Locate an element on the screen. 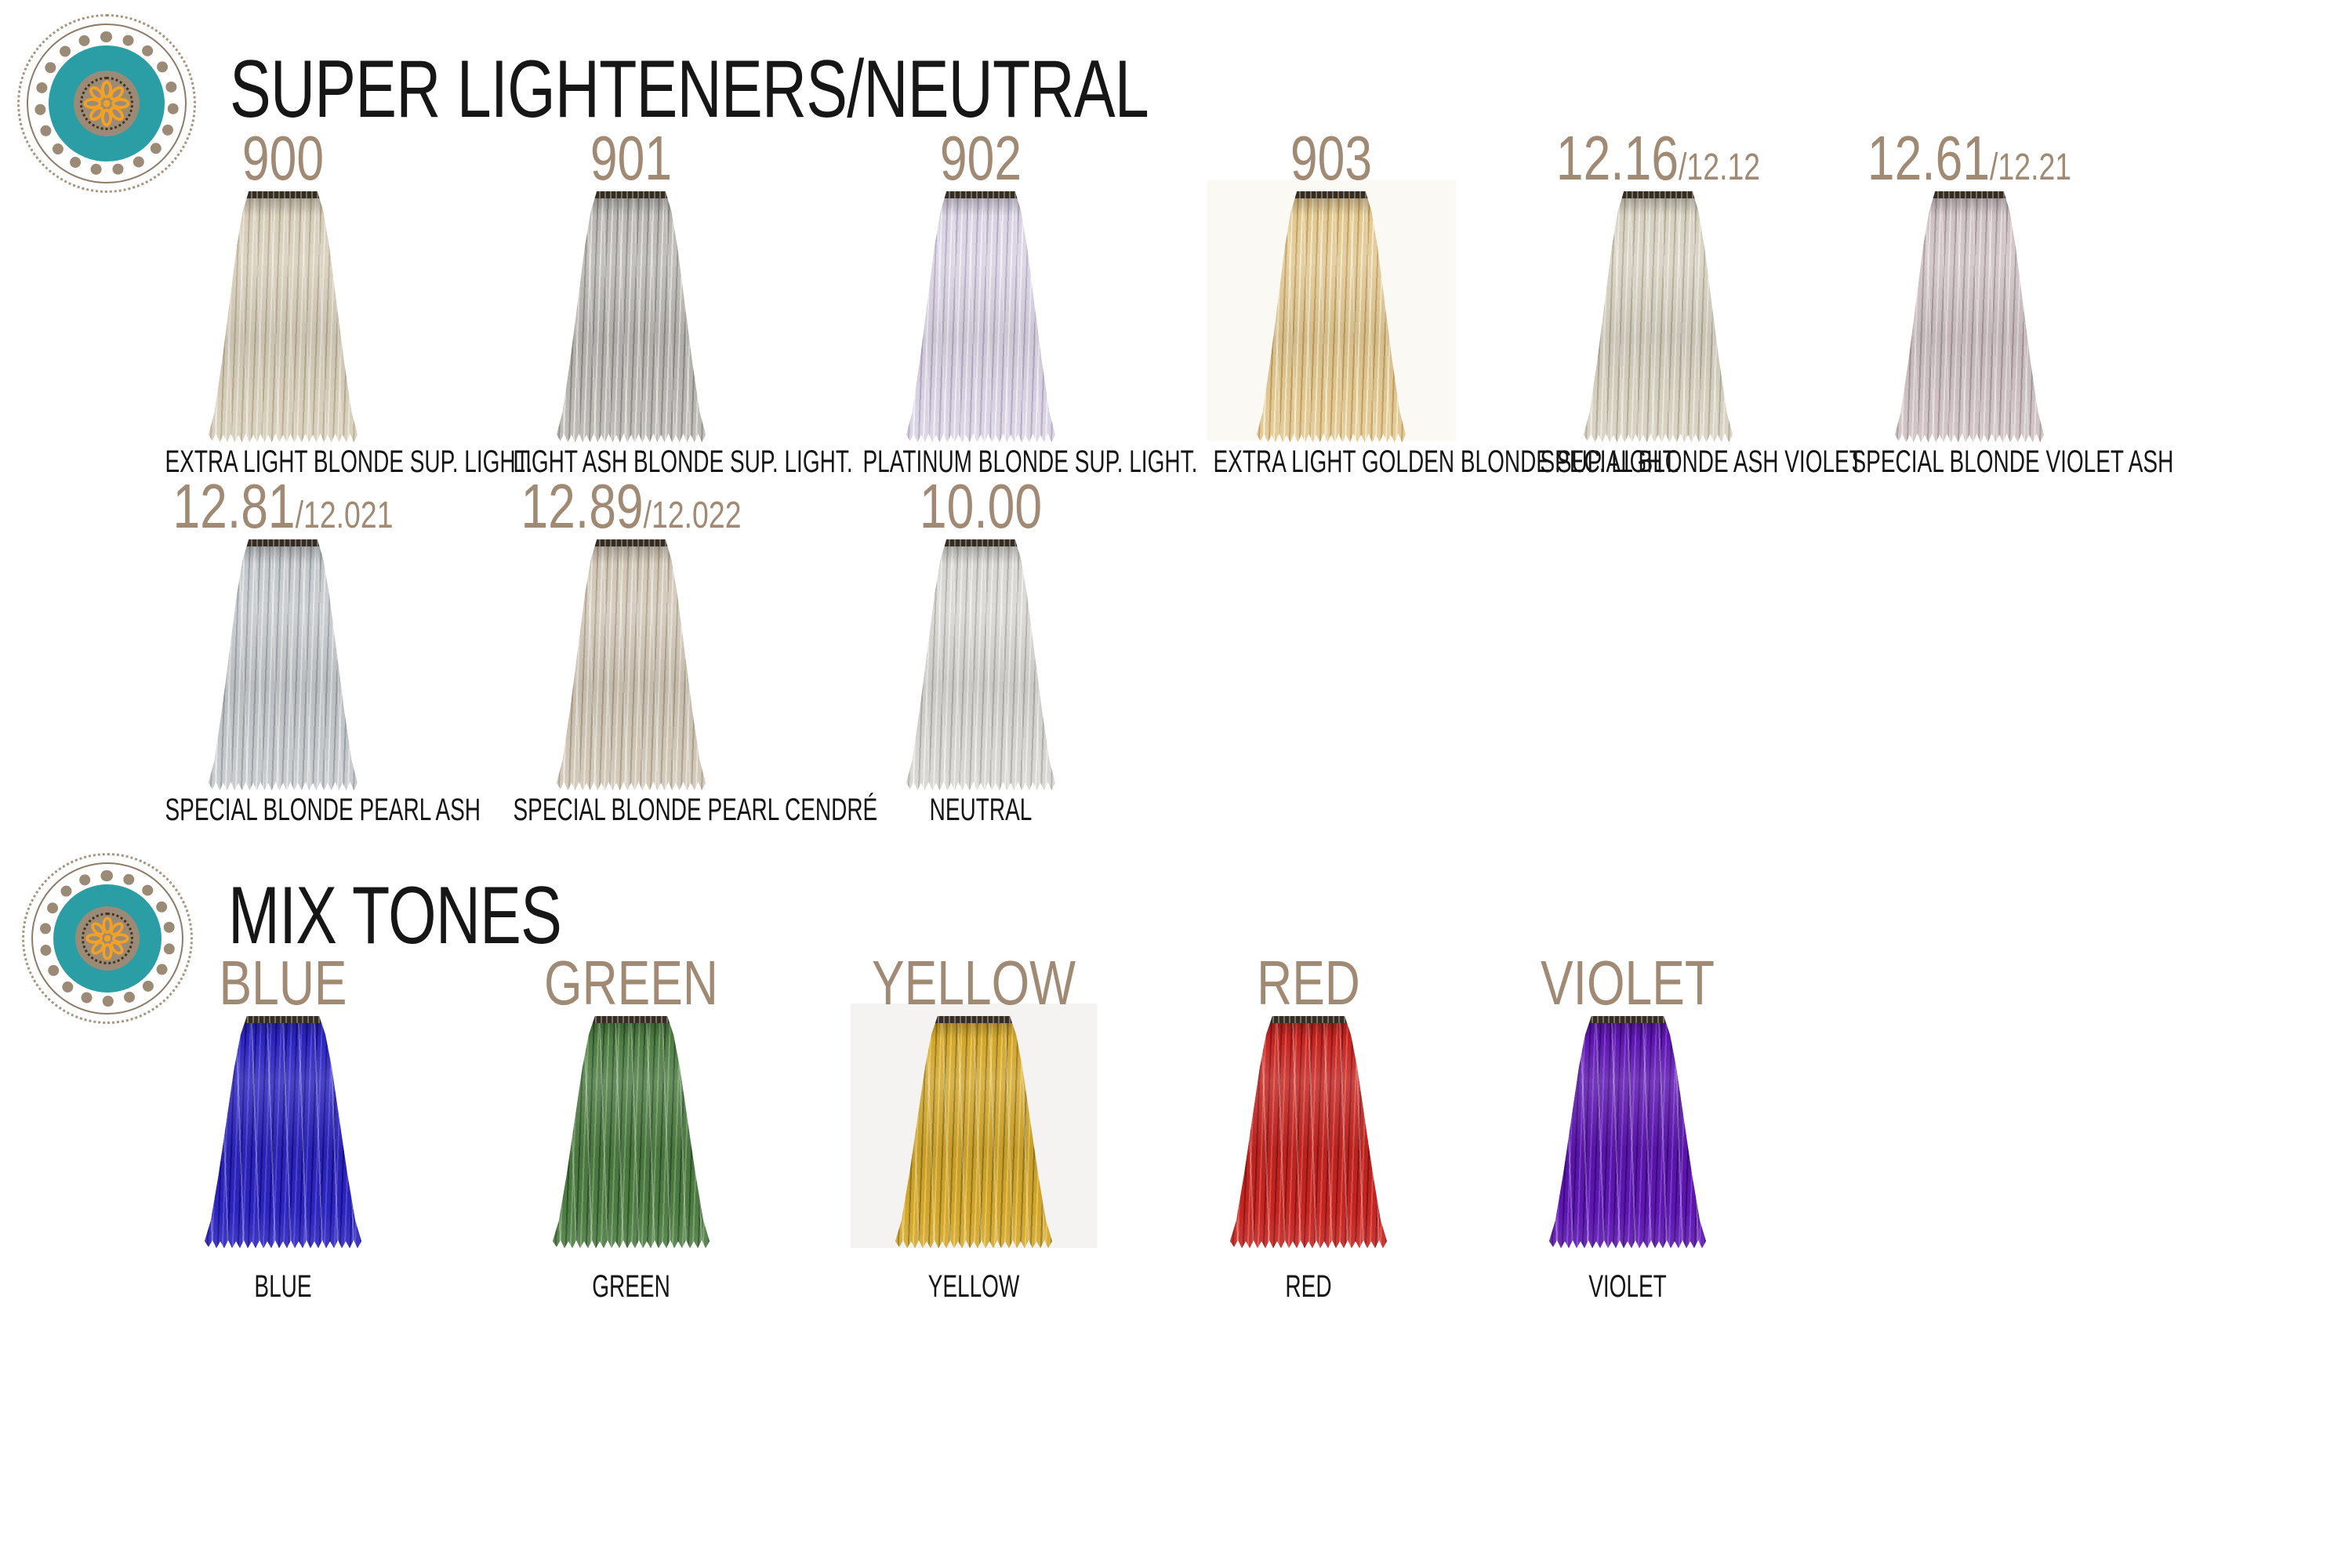 The image size is (2352, 1568). shade-code-main: 12.61 is located at coordinates (1929, 158).